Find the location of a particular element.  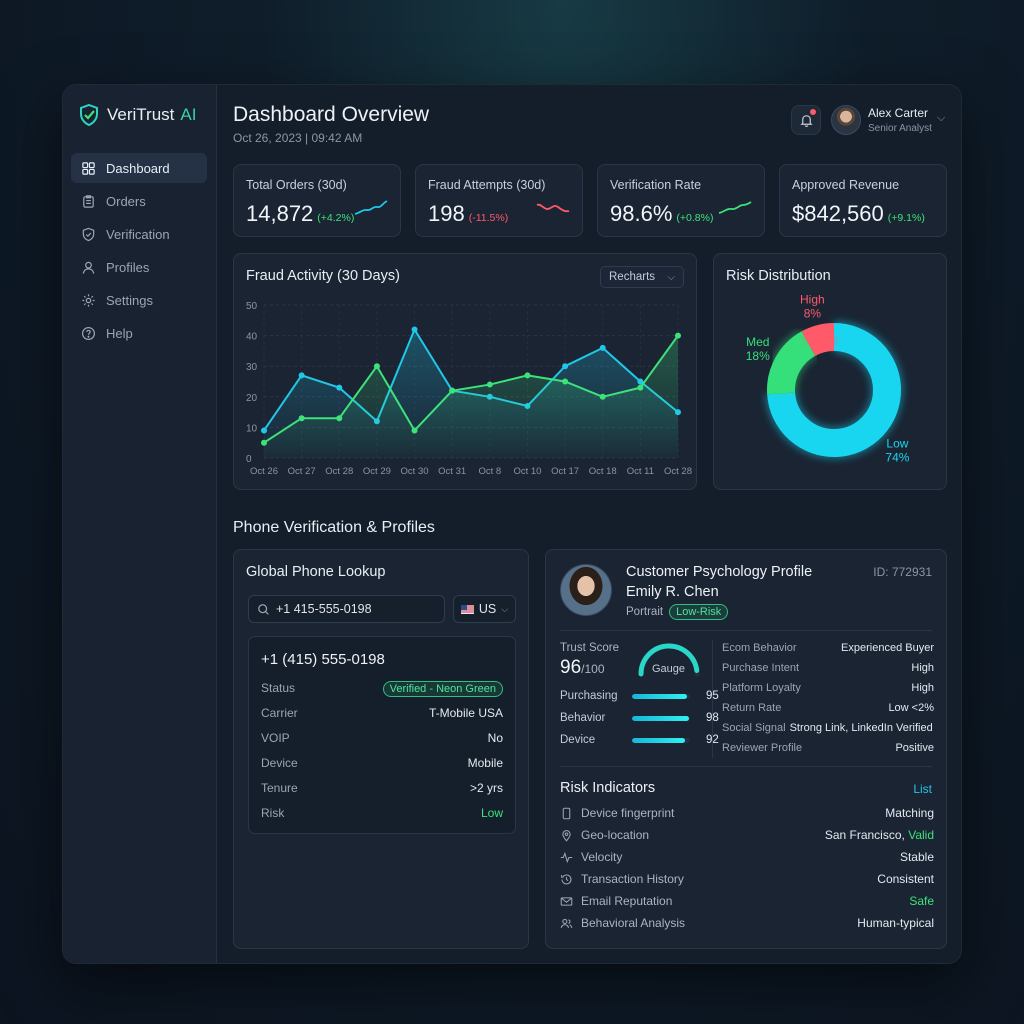

attribute-row: Reviewer Profile Positive is located at coordinates (828, 748).